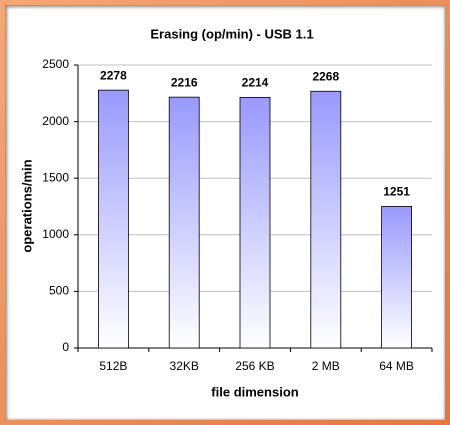 This screenshot has height=425, width=450. What do you see at coordinates (55, 64) in the screenshot?
I see `y-tick-label: 2500` at bounding box center [55, 64].